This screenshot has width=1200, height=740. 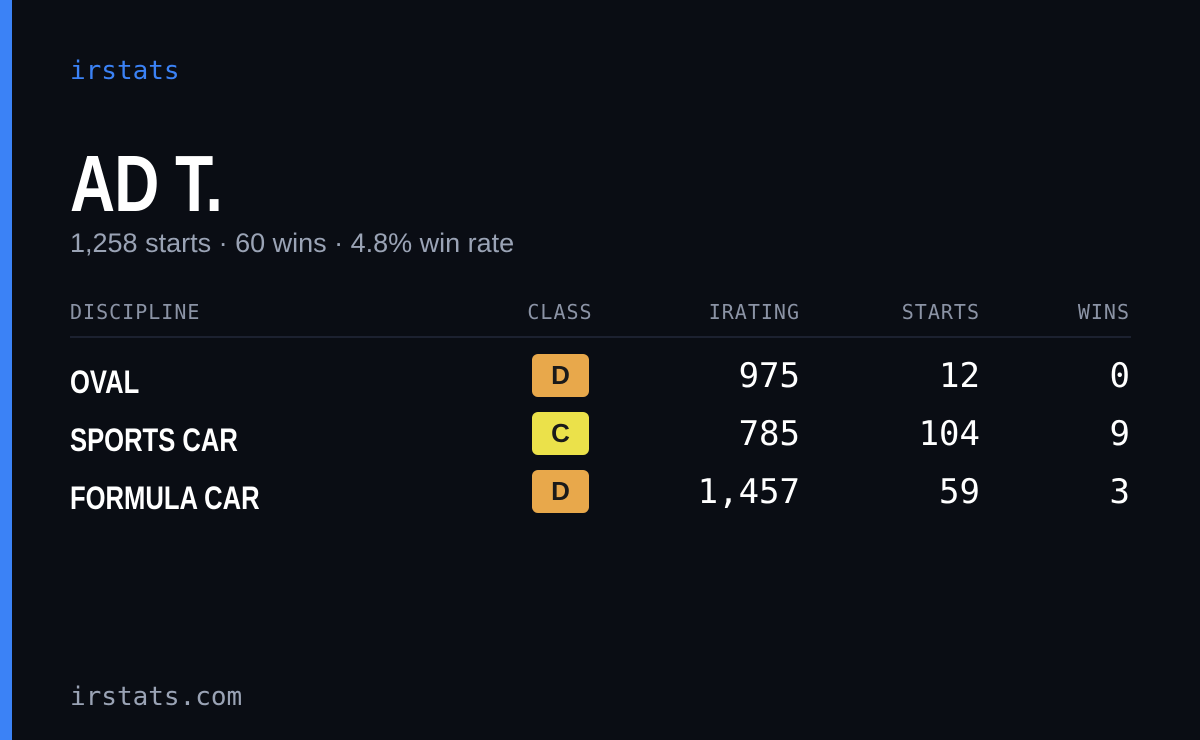 I want to click on irating: 785, so click(x=769, y=434).